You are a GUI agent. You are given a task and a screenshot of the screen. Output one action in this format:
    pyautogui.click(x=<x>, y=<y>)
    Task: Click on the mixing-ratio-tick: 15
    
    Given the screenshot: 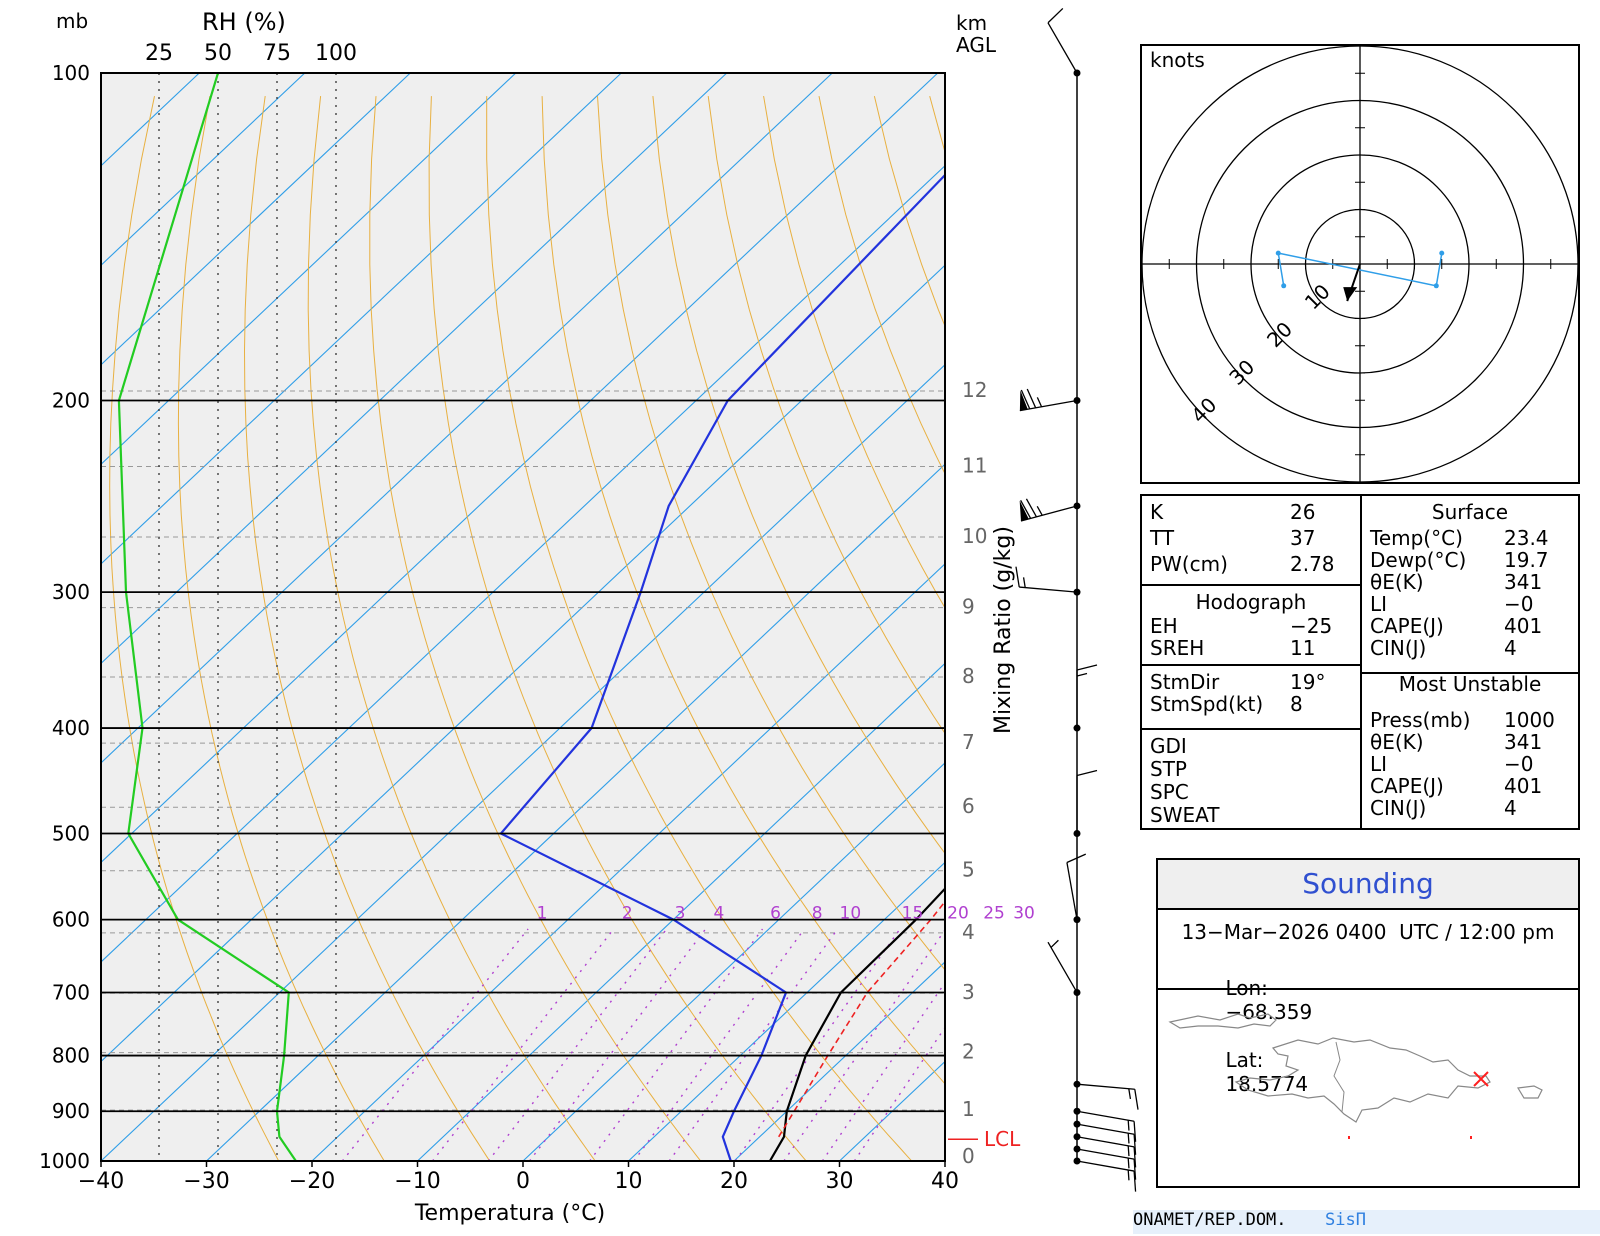 What is the action you would take?
    pyautogui.click(x=913, y=914)
    